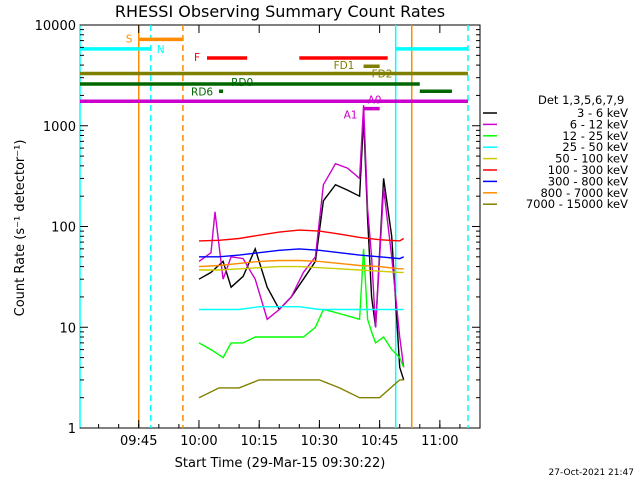 This screenshot has height=480, width=640. What do you see at coordinates (581, 100) in the screenshot?
I see `legend-title: Det 1,3,5,6,7,9` at bounding box center [581, 100].